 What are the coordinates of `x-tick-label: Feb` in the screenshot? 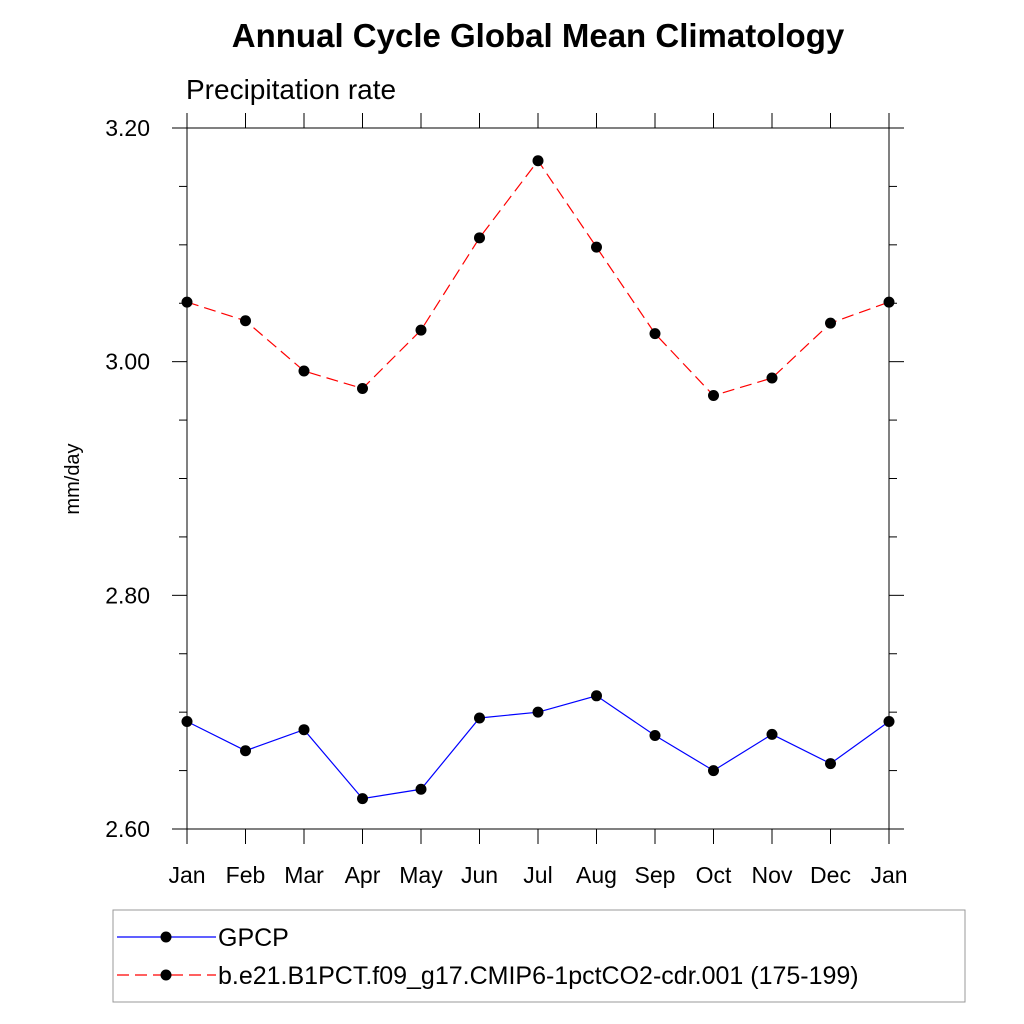 It's located at (246, 875).